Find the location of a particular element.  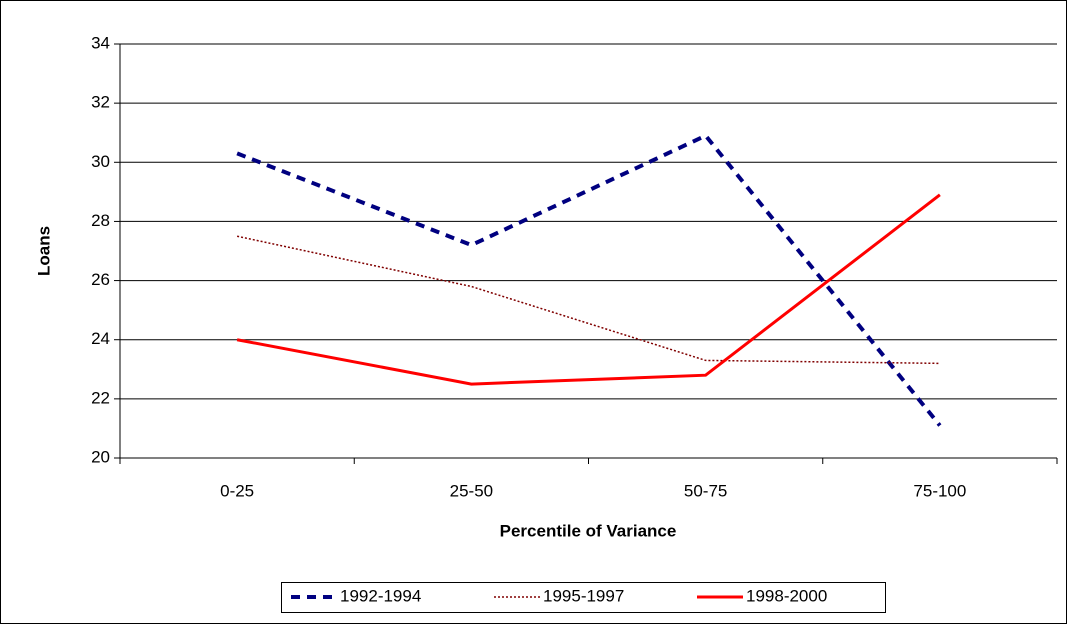

legend-box is located at coordinates (583, 597).